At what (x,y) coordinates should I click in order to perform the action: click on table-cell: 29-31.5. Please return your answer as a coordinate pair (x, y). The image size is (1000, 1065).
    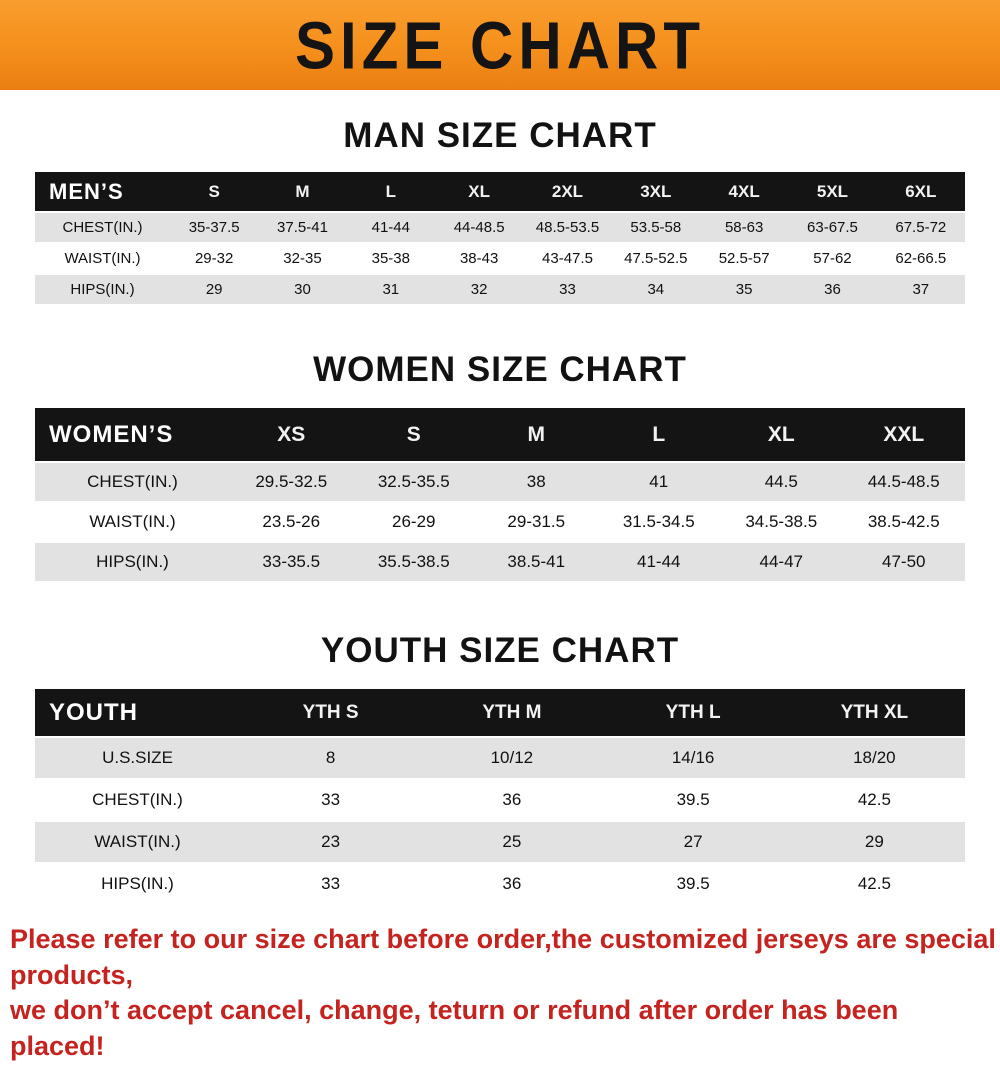
    Looking at the image, I should click on (536, 521).